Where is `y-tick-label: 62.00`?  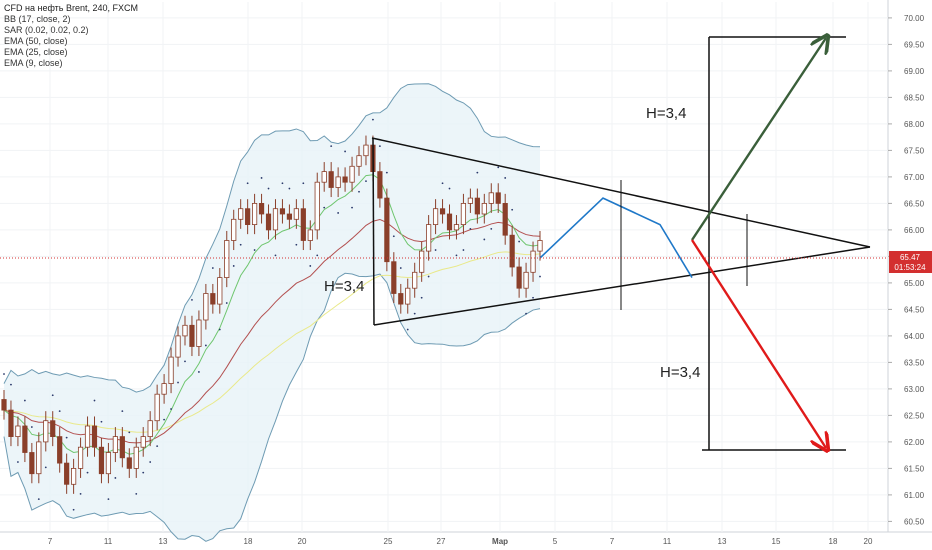
y-tick-label: 62.00 is located at coordinates (914, 442).